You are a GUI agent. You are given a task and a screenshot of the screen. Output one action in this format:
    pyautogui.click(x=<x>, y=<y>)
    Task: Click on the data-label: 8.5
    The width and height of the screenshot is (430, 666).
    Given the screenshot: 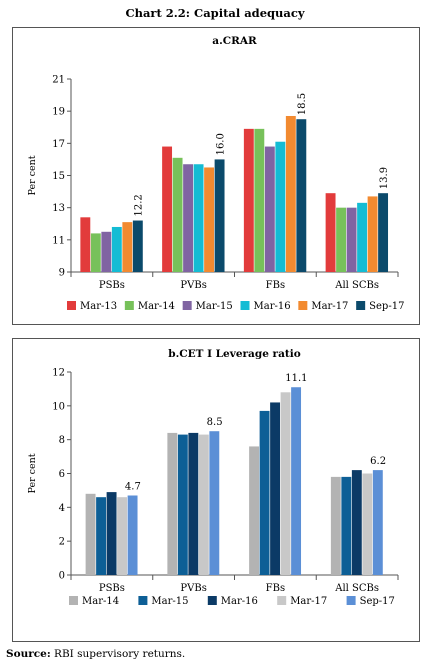 What is the action you would take?
    pyautogui.click(x=215, y=422)
    